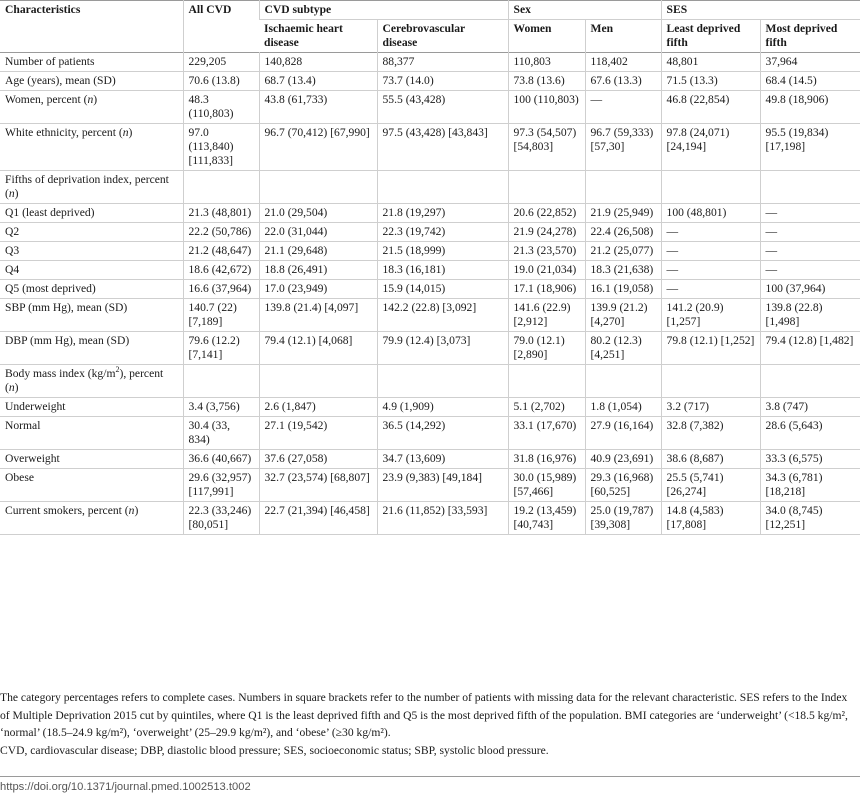 This screenshot has width=860, height=800. I want to click on header-men: Men, so click(623, 36).